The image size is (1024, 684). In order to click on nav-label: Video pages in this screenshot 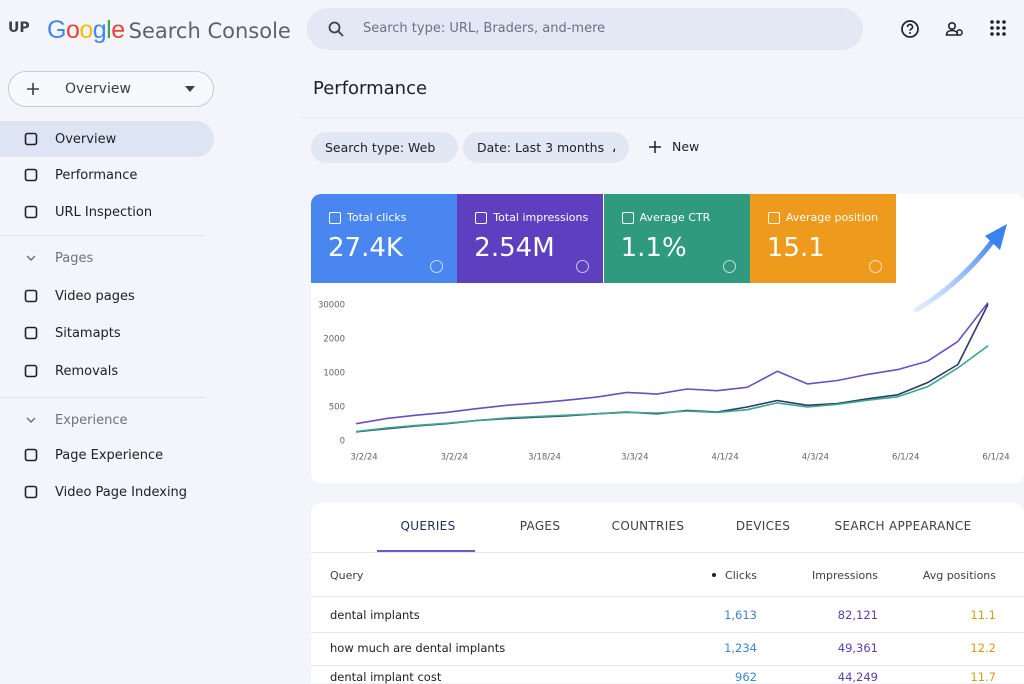, I will do `click(95, 296)`.